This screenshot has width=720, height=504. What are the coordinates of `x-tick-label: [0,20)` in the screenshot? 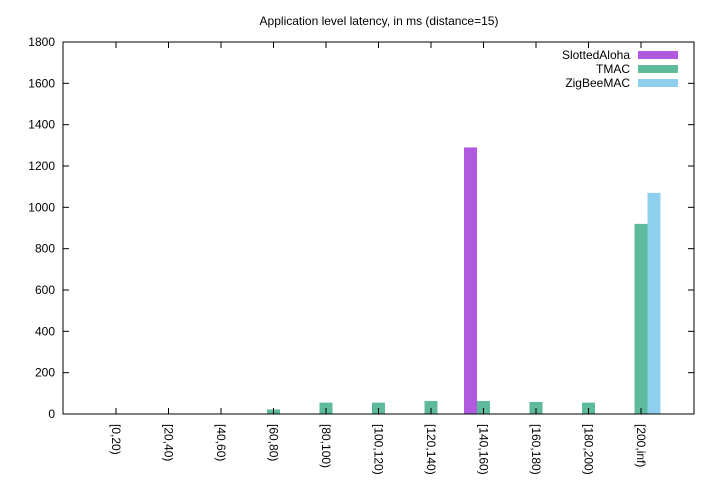 It's located at (116, 439).